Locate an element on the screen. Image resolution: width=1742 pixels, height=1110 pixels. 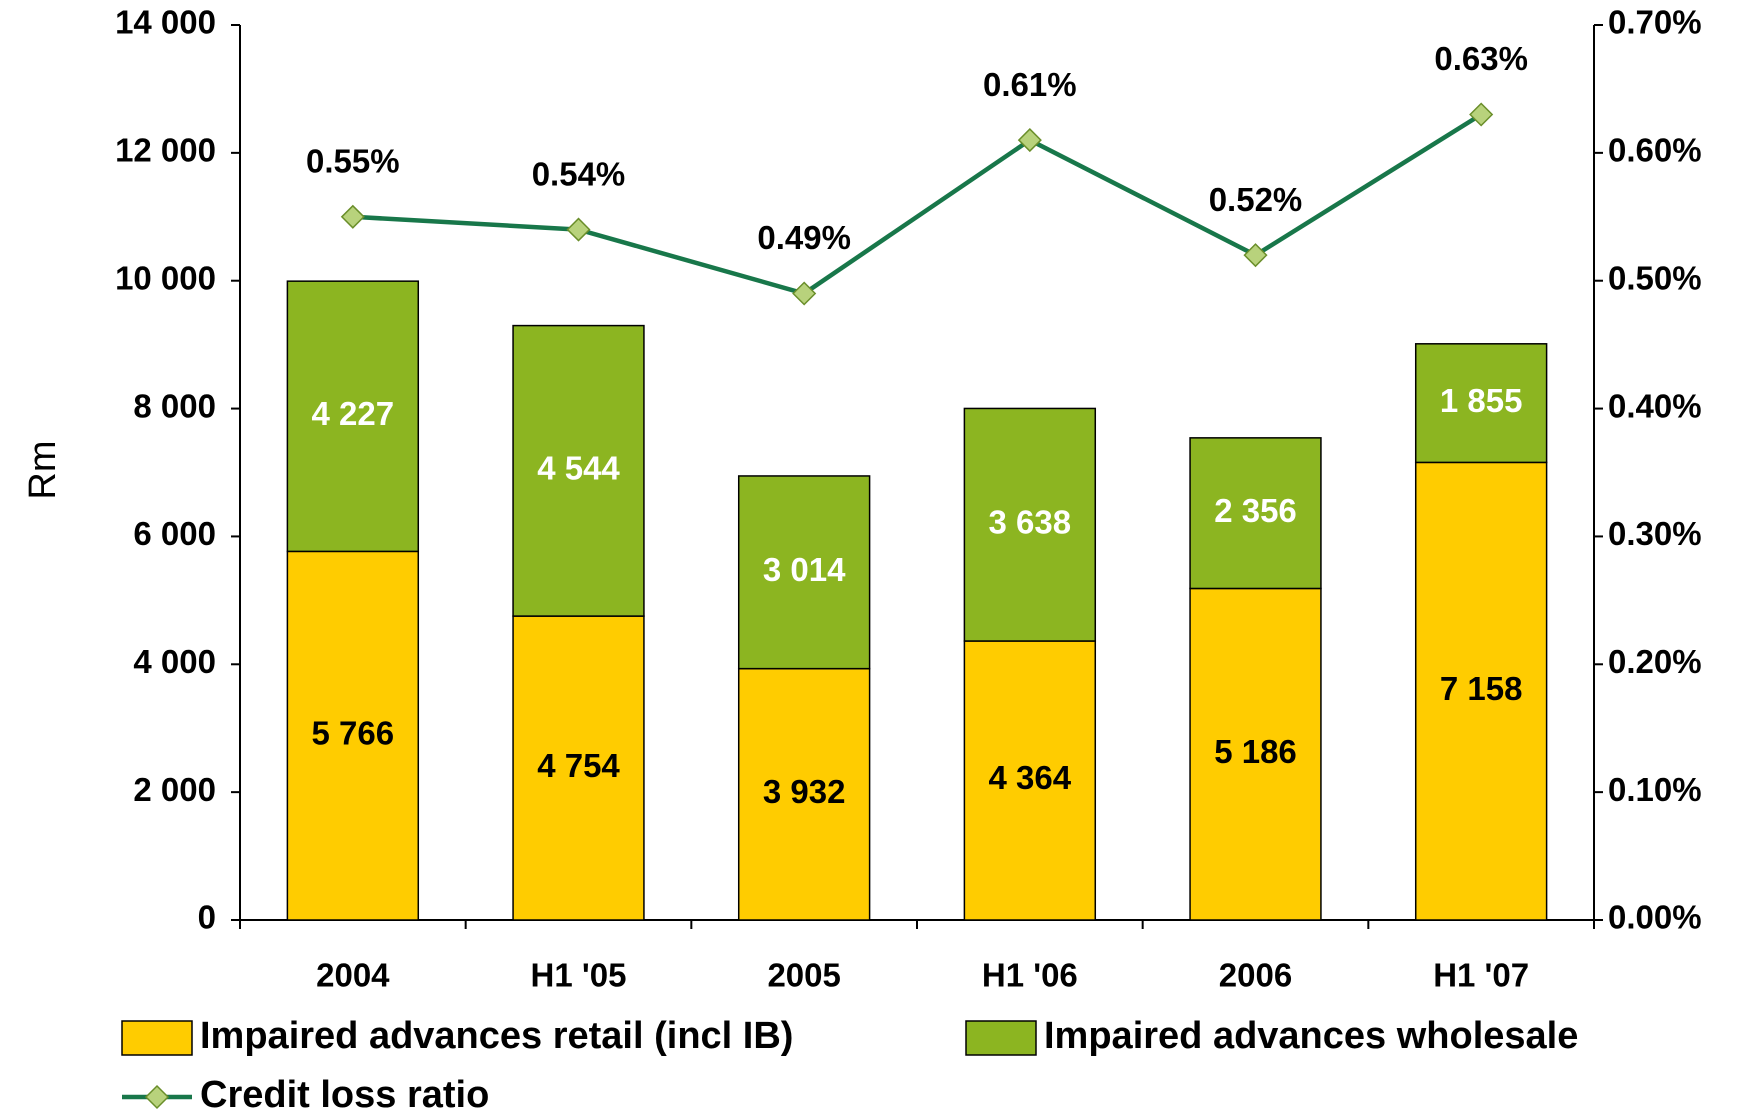
x-tick-label: H1 '06 is located at coordinates (1030, 975).